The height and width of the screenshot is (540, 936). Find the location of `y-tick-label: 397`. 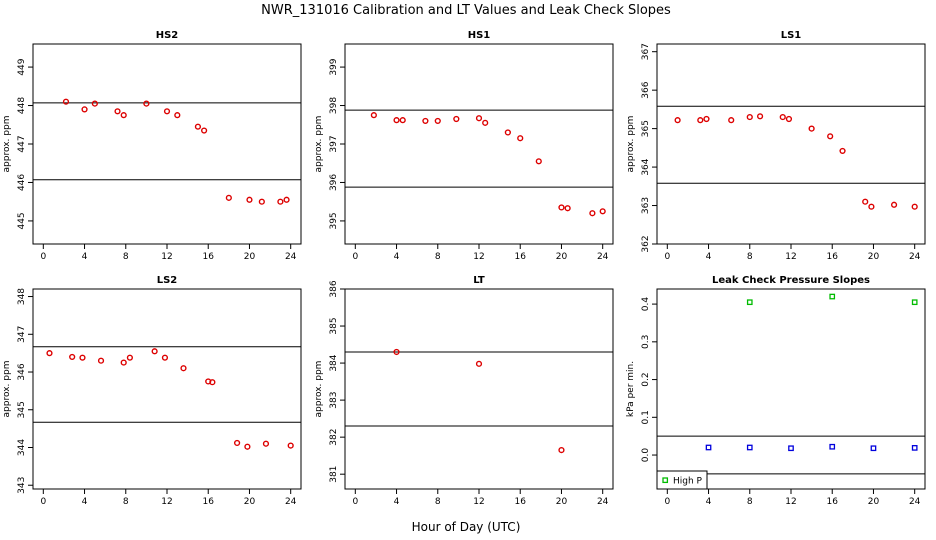

y-tick-label: 397 is located at coordinates (334, 143).